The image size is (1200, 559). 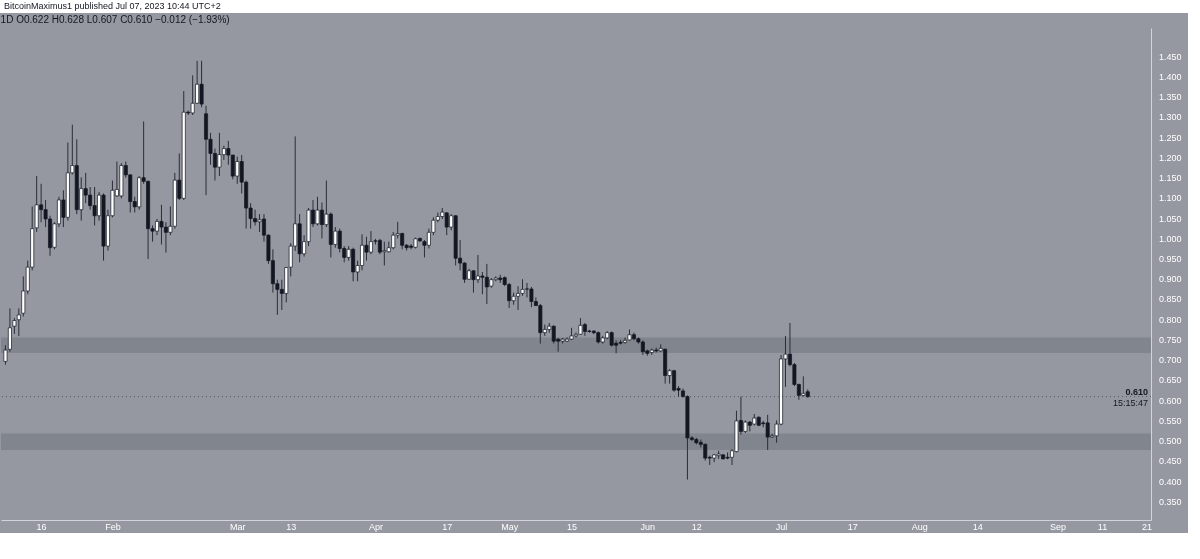 I want to click on y-tick-label: 0.700, so click(x=1170, y=360).